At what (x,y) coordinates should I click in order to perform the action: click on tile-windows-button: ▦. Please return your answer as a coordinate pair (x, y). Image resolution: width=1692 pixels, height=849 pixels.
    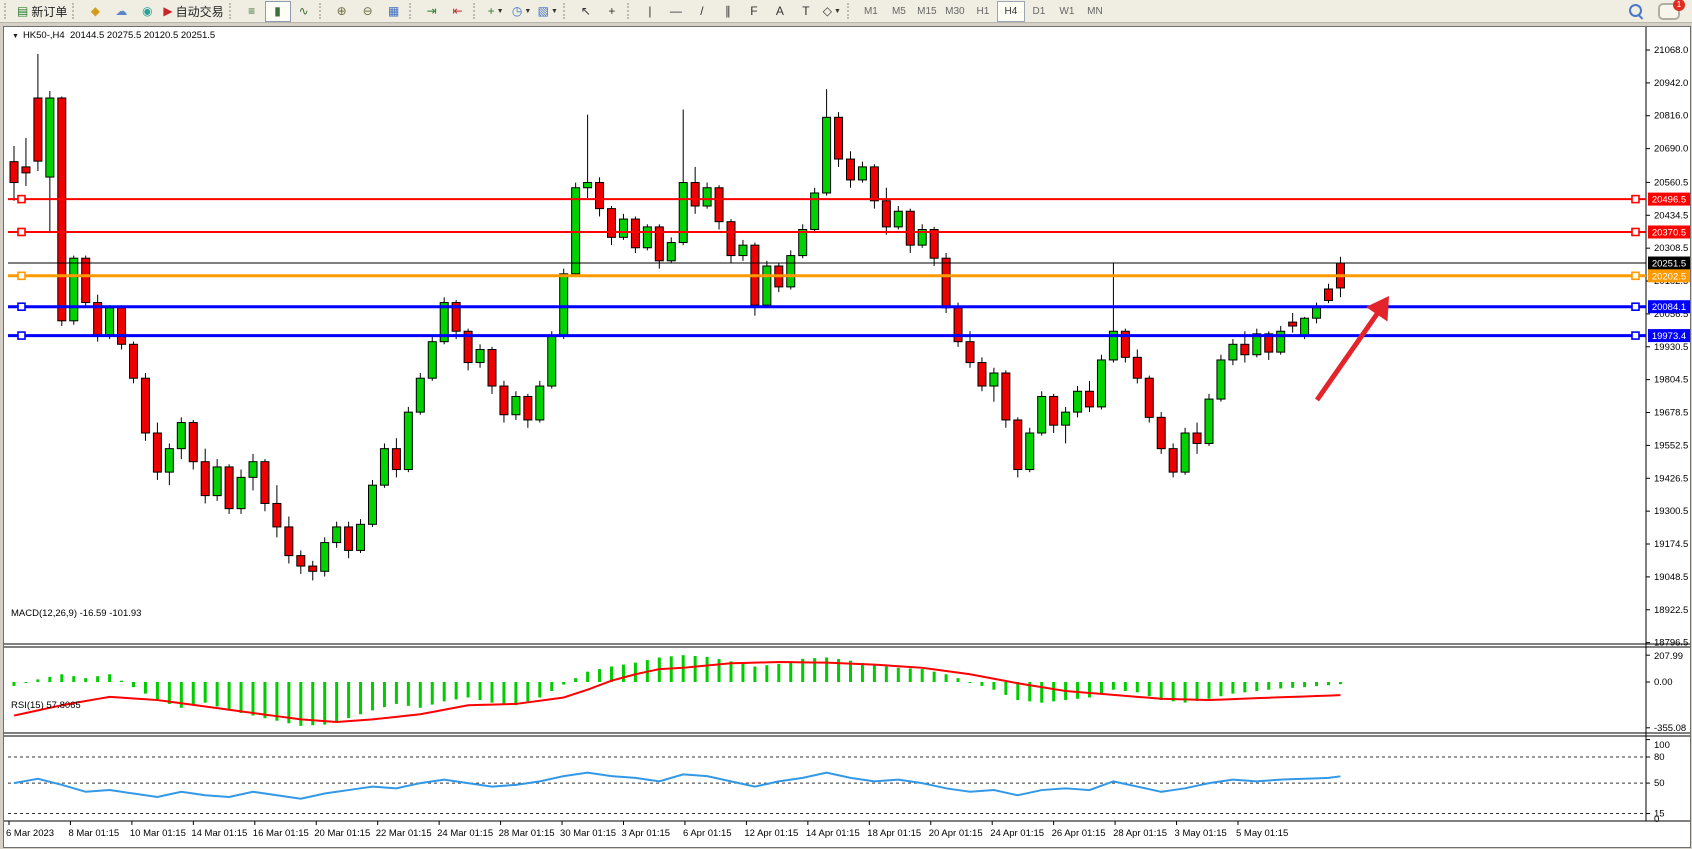
    Looking at the image, I should click on (394, 11).